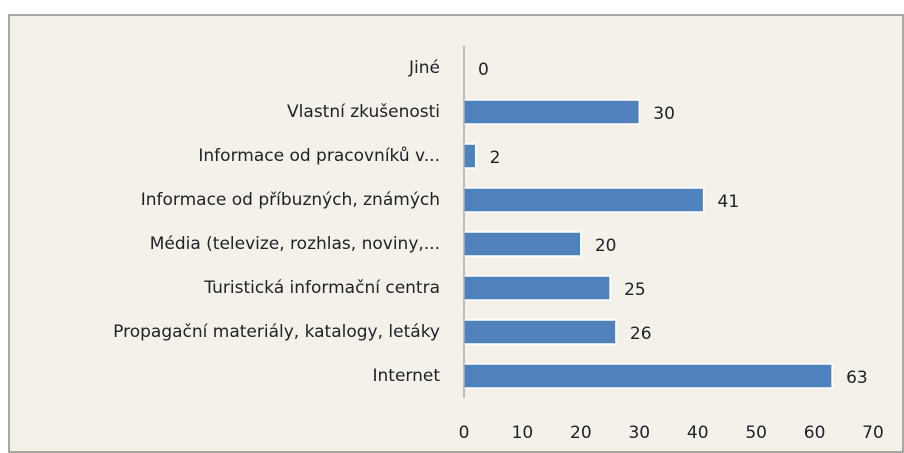 The image size is (904, 453). I want to click on y-tick-label: Internet, so click(406, 376).